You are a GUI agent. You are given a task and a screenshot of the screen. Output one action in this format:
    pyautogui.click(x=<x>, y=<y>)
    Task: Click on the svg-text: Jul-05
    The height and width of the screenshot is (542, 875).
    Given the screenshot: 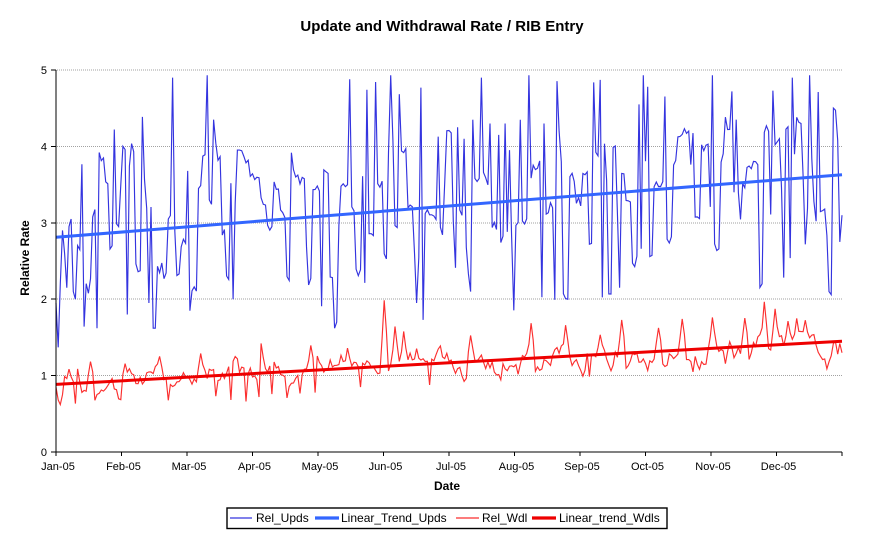 What is the action you would take?
    pyautogui.click(x=451, y=467)
    